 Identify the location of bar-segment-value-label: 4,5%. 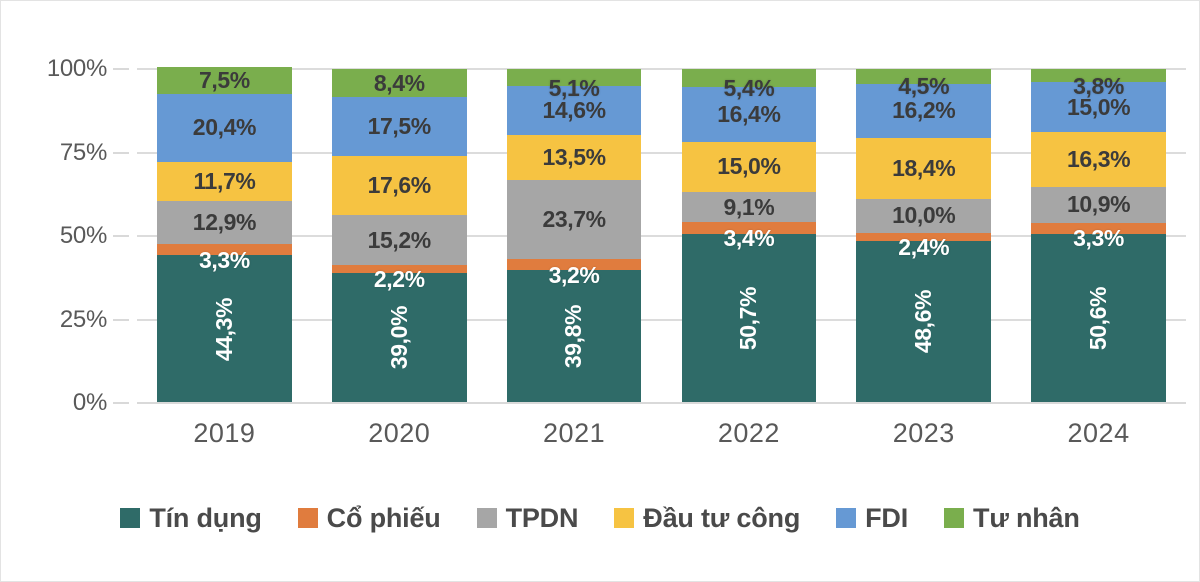
(924, 85).